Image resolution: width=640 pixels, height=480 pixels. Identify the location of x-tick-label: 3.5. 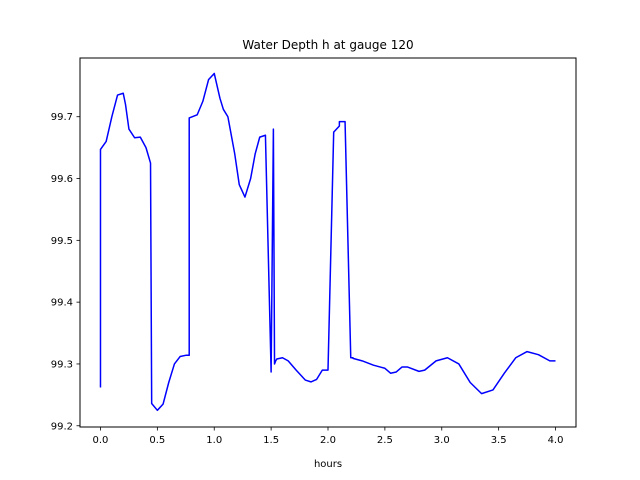
(499, 440).